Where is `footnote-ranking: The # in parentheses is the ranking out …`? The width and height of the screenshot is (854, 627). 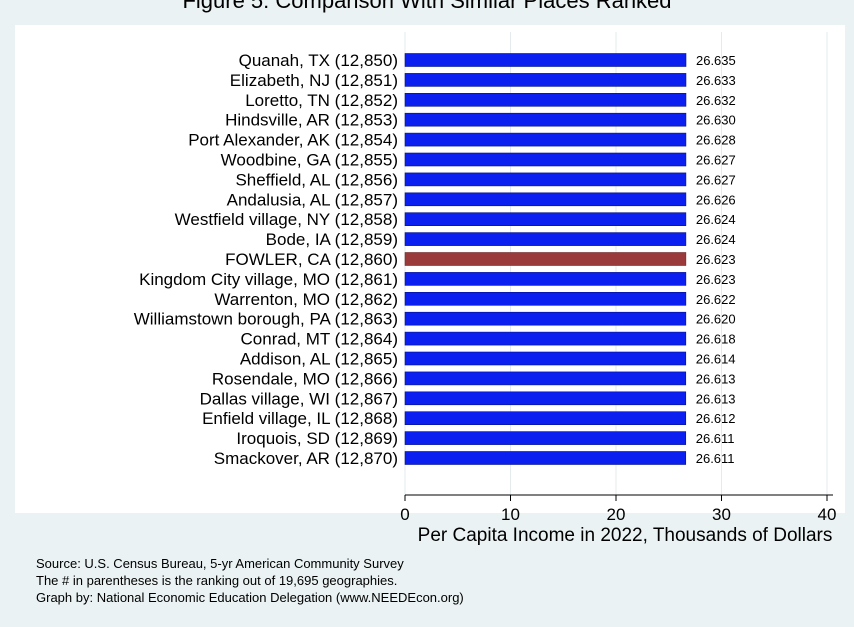 footnote-ranking: The # in parentheses is the ranking out … is located at coordinates (217, 580).